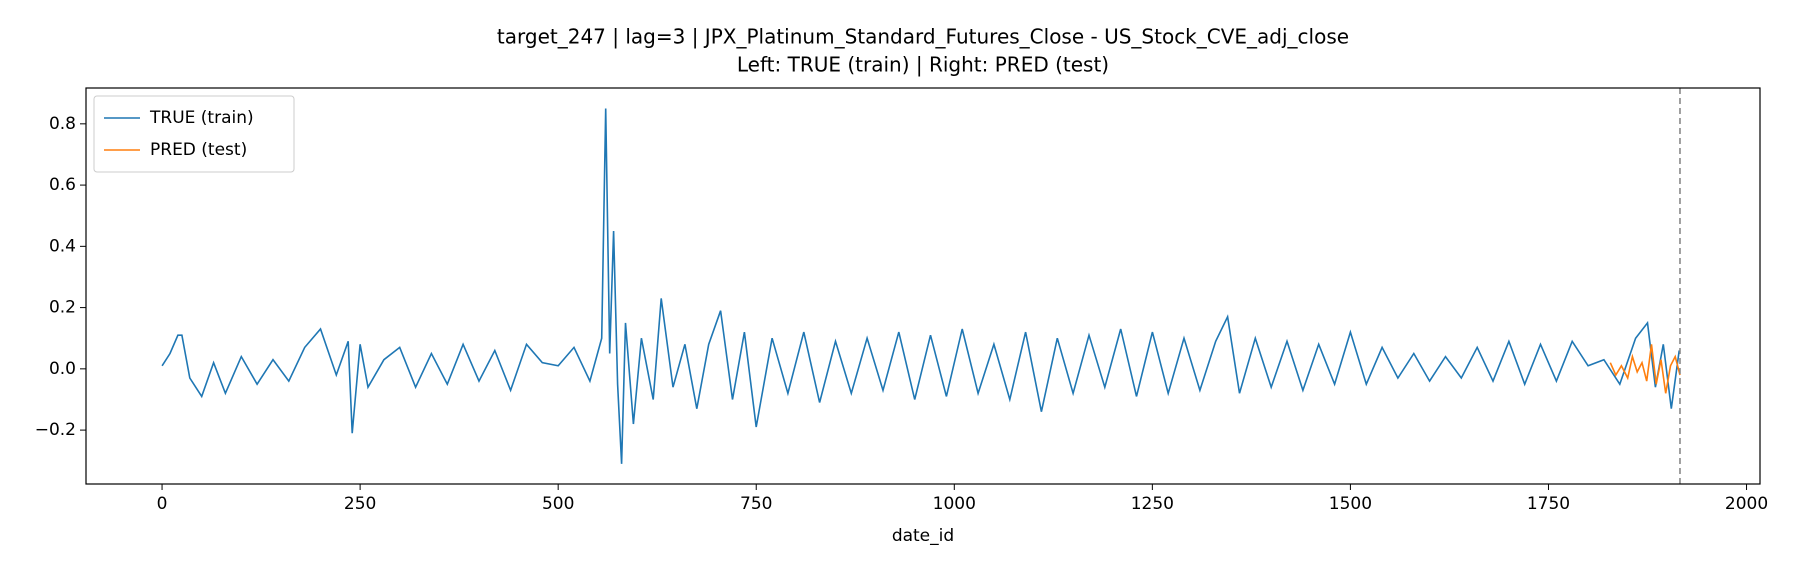 This screenshot has height=570, width=1800. I want to click on x-tick-label: 1500, so click(1350, 504).